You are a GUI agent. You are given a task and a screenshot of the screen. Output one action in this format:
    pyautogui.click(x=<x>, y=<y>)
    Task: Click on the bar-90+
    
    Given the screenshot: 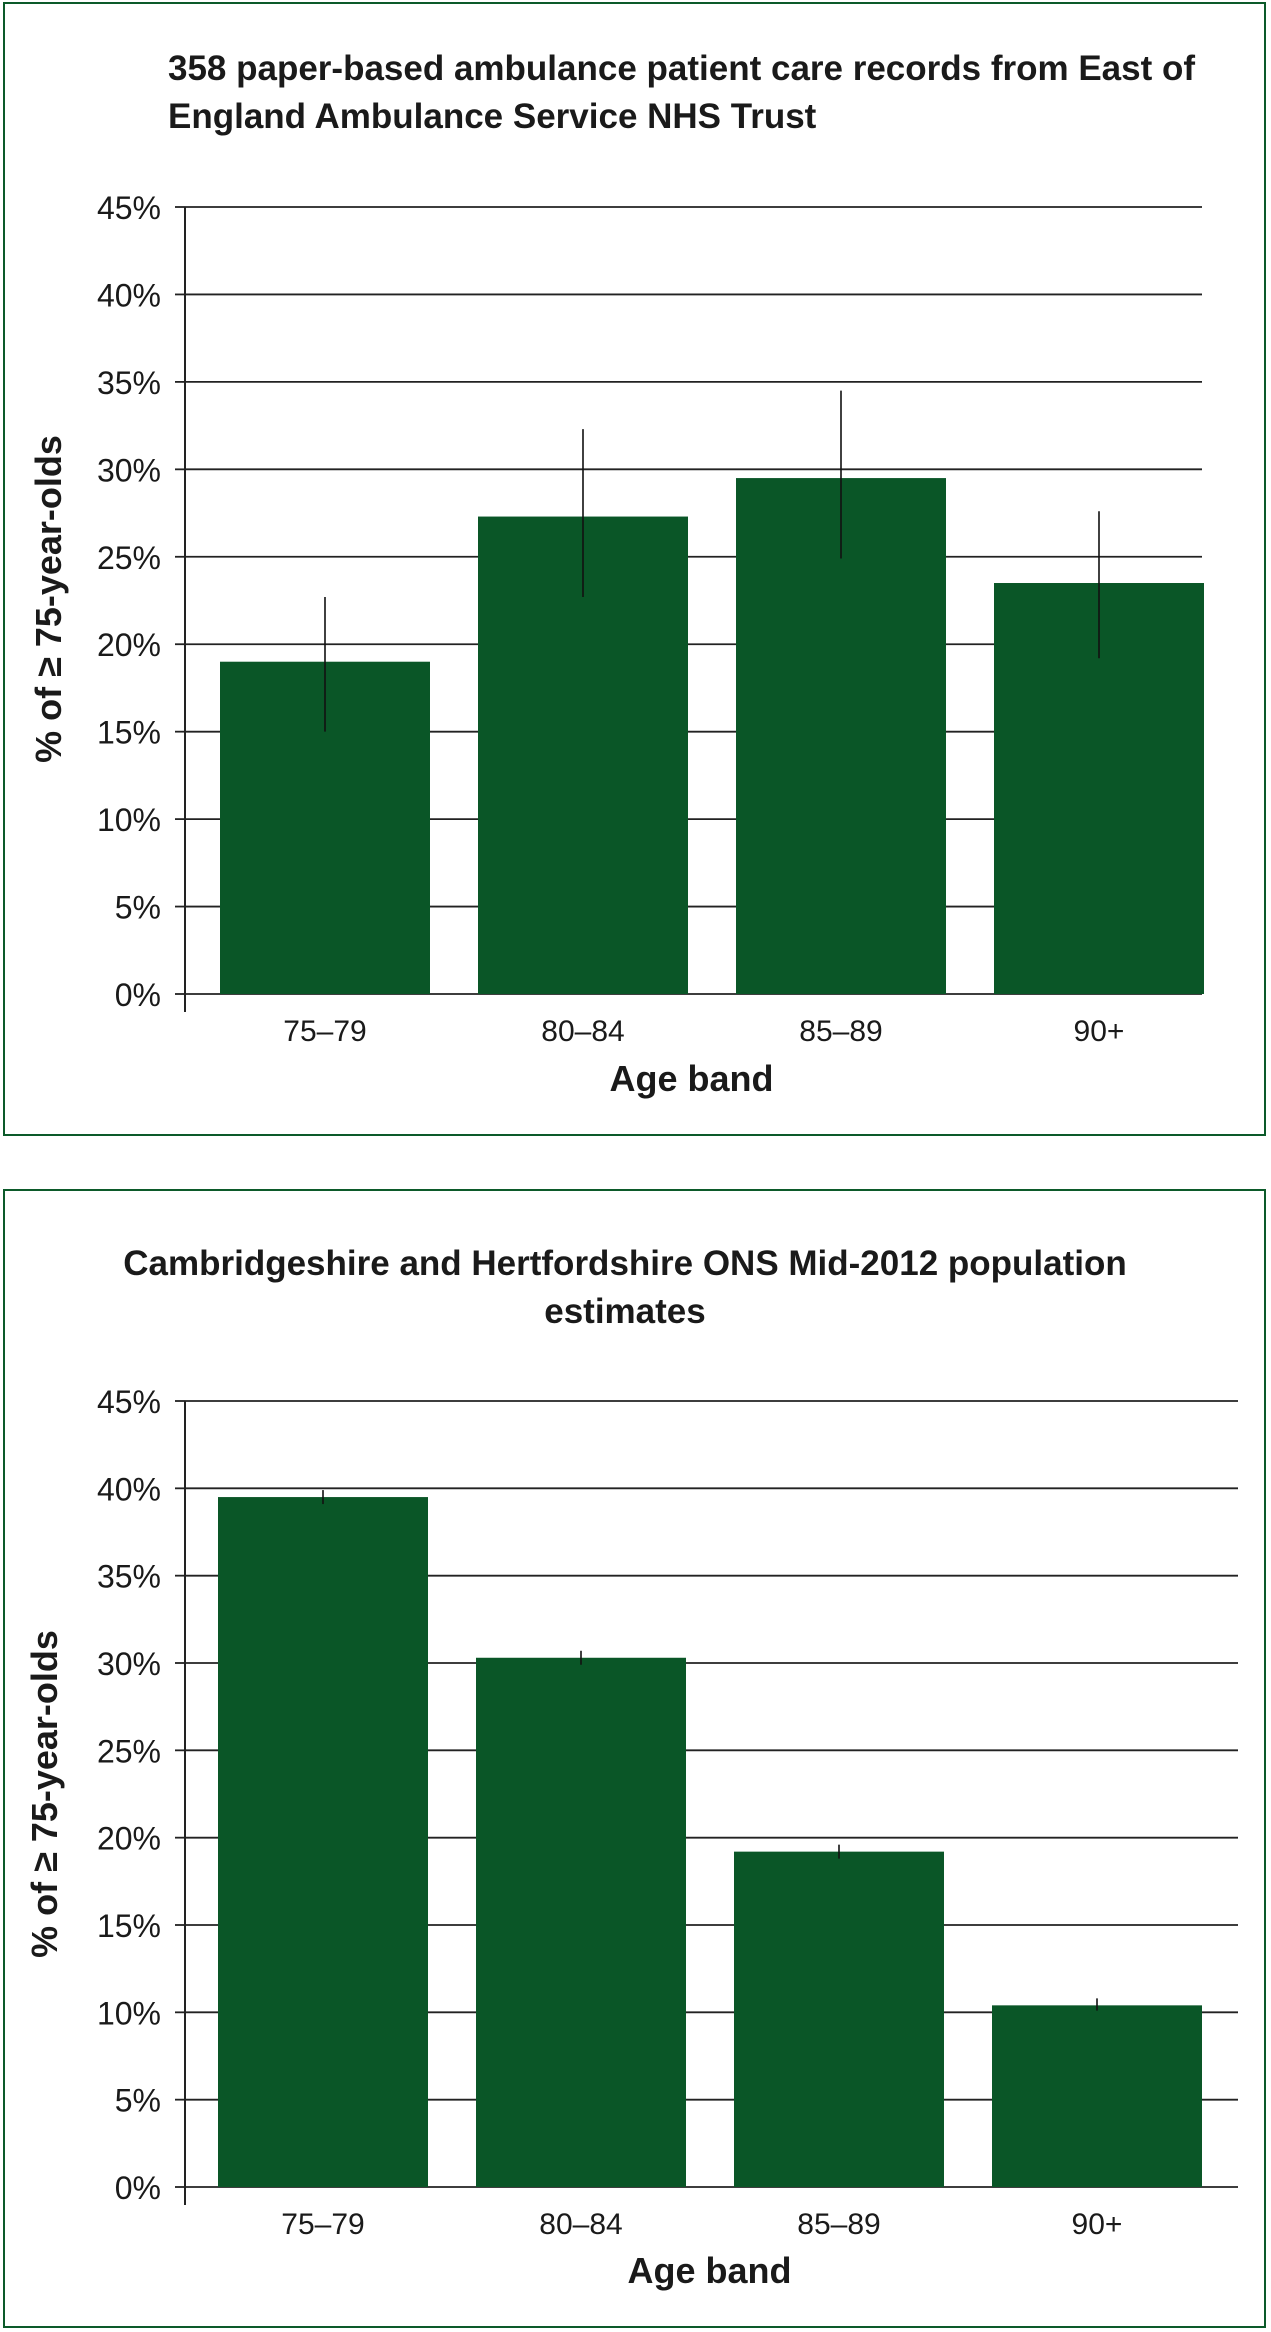 What is the action you would take?
    pyautogui.click(x=1097, y=2096)
    